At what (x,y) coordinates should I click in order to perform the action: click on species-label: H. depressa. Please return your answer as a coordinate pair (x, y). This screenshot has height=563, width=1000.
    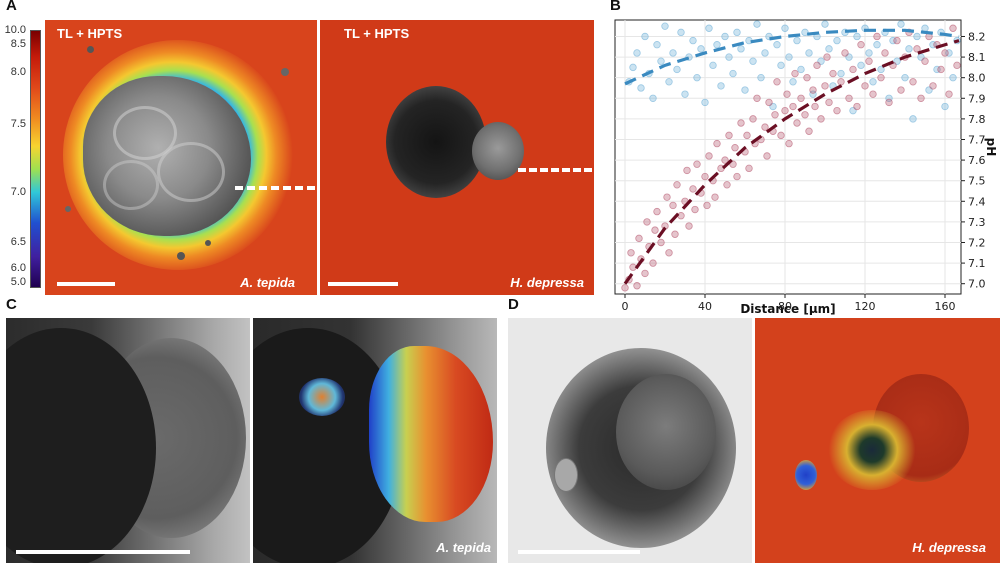
    Looking at the image, I should click on (547, 282).